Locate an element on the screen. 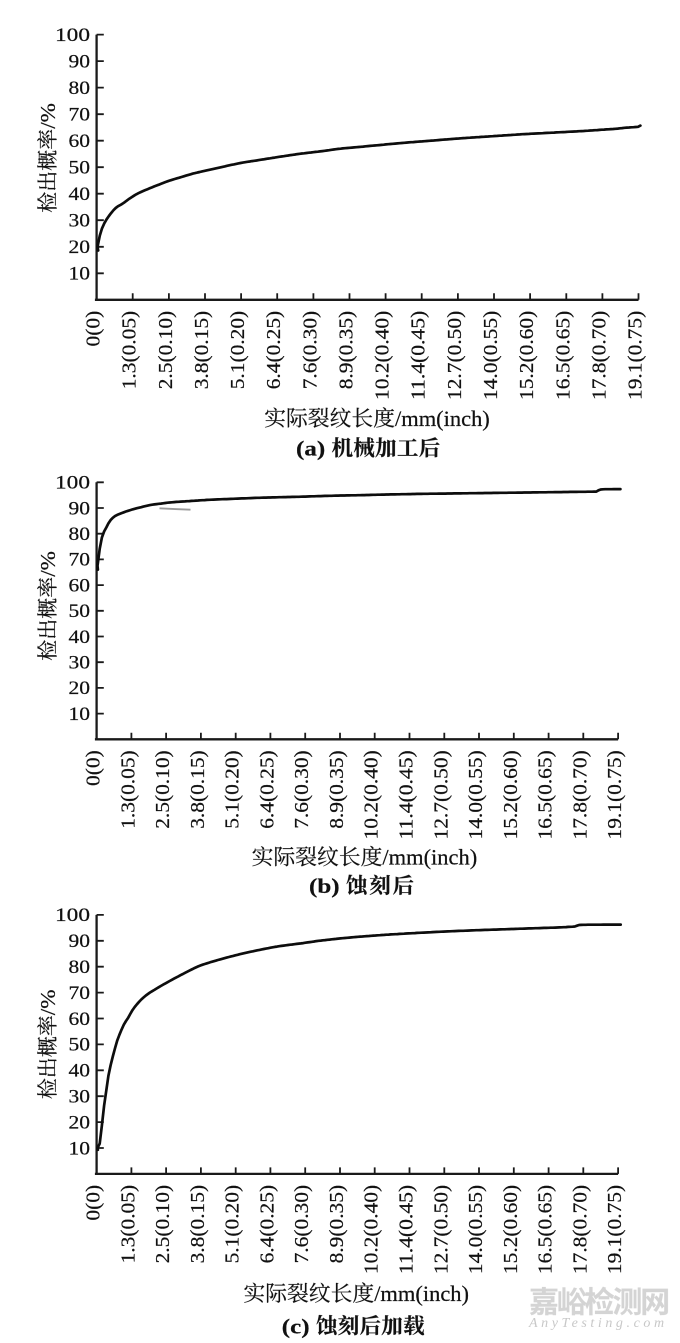  svg-text: (a) is located at coordinates (310, 449).